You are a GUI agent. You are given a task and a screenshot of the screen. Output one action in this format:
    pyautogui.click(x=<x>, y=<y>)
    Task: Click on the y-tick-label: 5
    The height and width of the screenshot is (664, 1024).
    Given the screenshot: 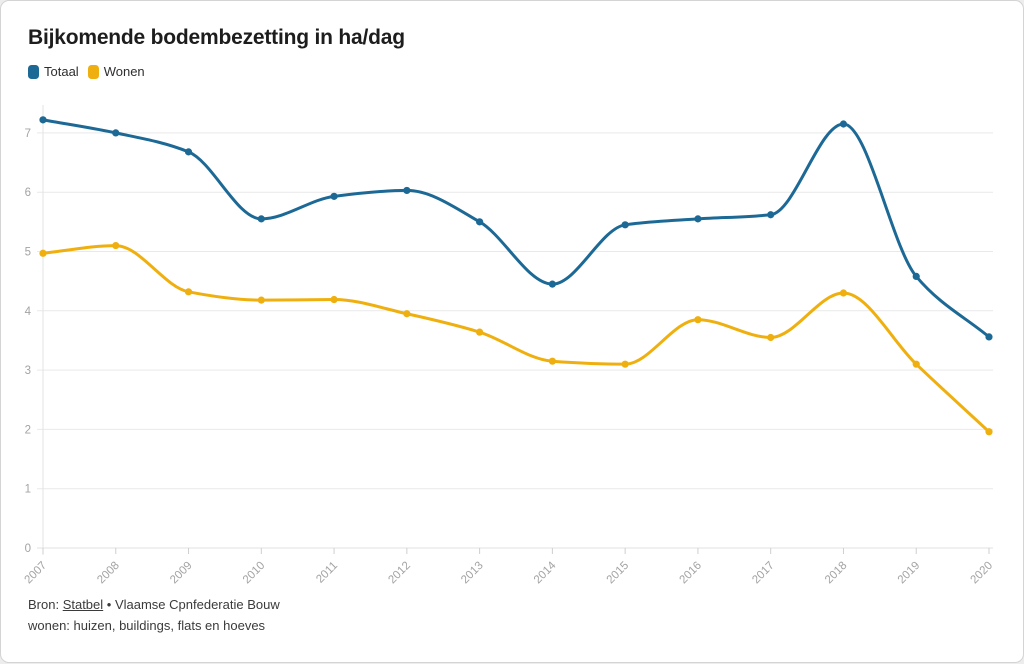 What is the action you would take?
    pyautogui.click(x=28, y=253)
    